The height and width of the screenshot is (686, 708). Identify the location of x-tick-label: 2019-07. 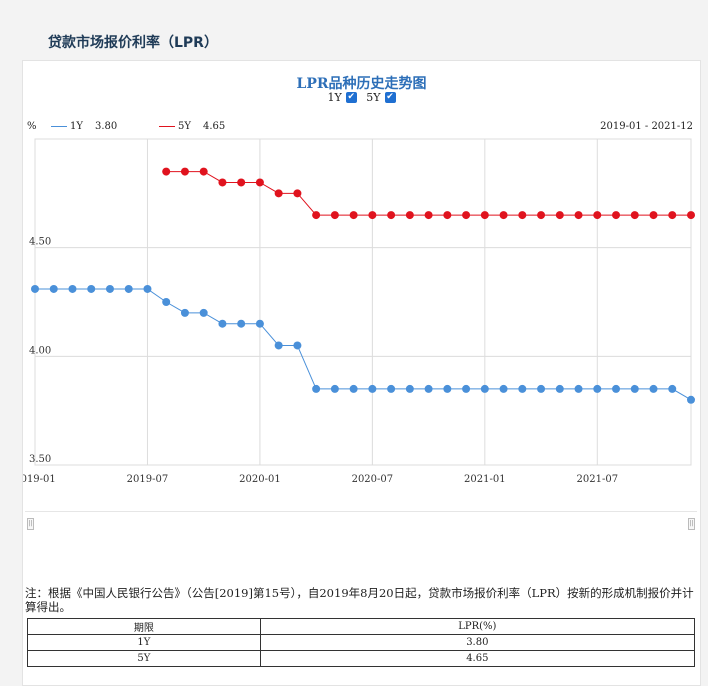
(148, 479).